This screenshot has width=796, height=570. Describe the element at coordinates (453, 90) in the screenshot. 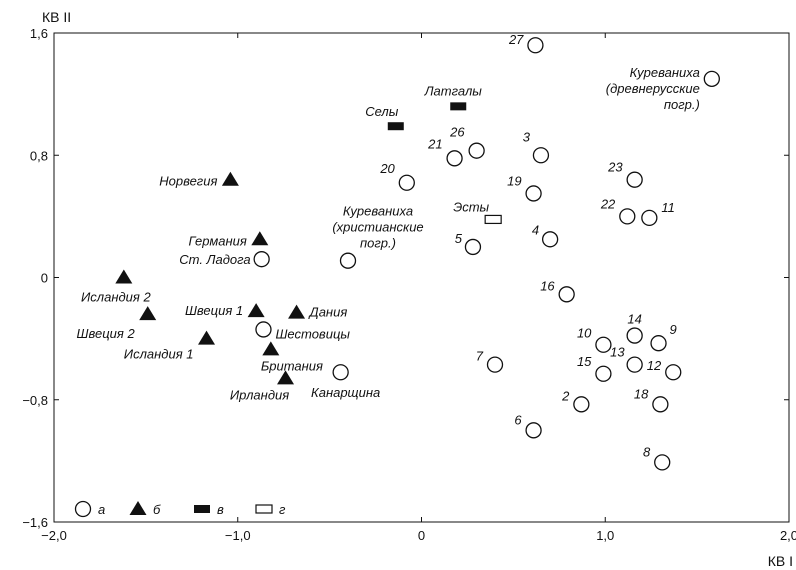

I see `point-label: Латгалы` at that location.